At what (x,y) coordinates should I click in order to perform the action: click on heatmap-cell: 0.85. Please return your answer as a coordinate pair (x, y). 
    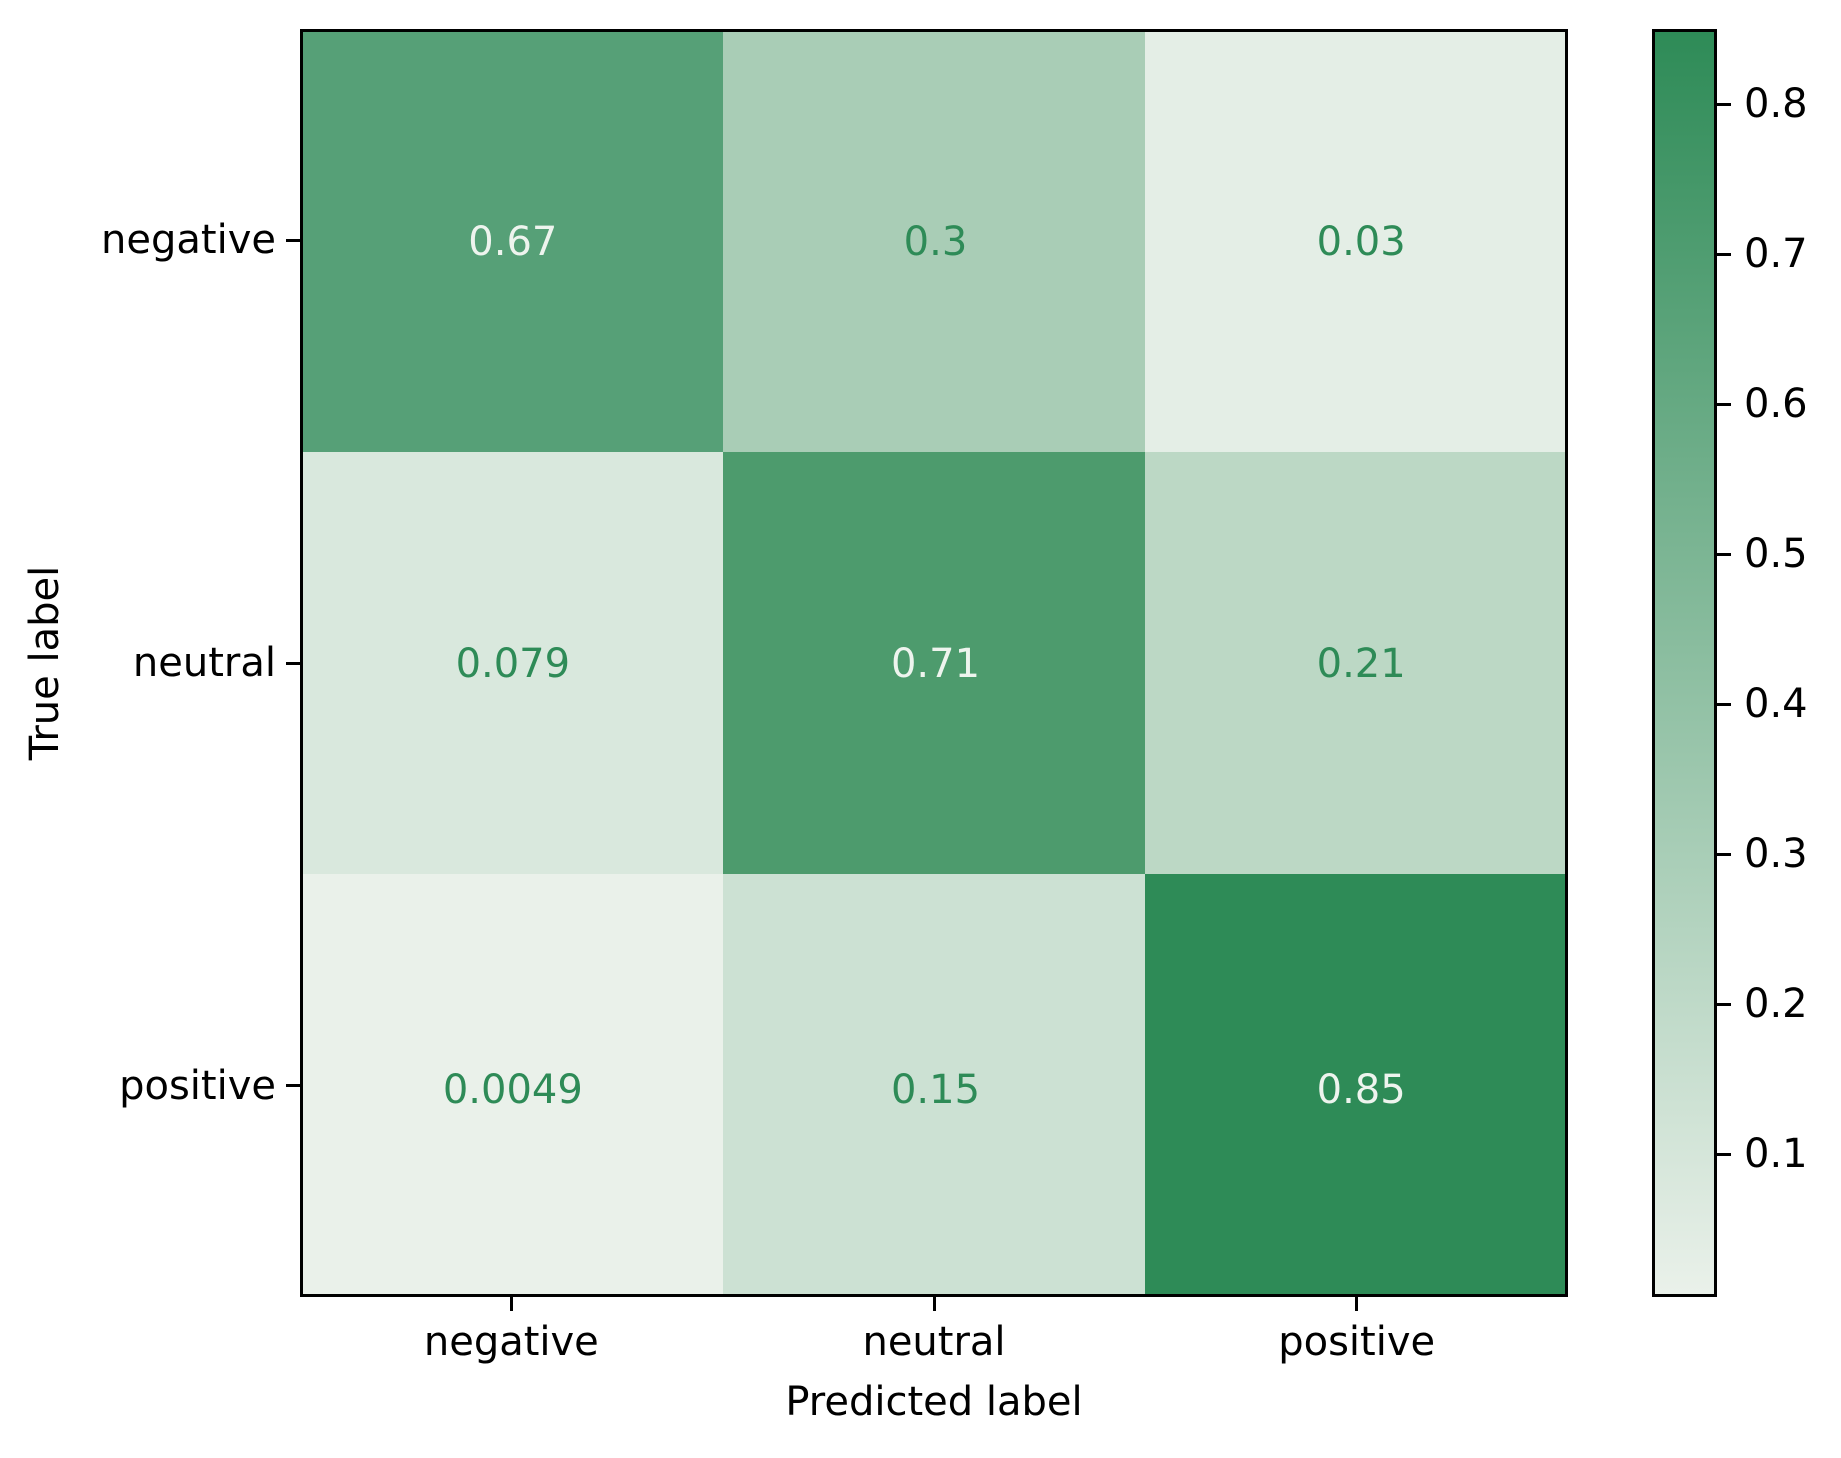
    Looking at the image, I should click on (1355, 1084).